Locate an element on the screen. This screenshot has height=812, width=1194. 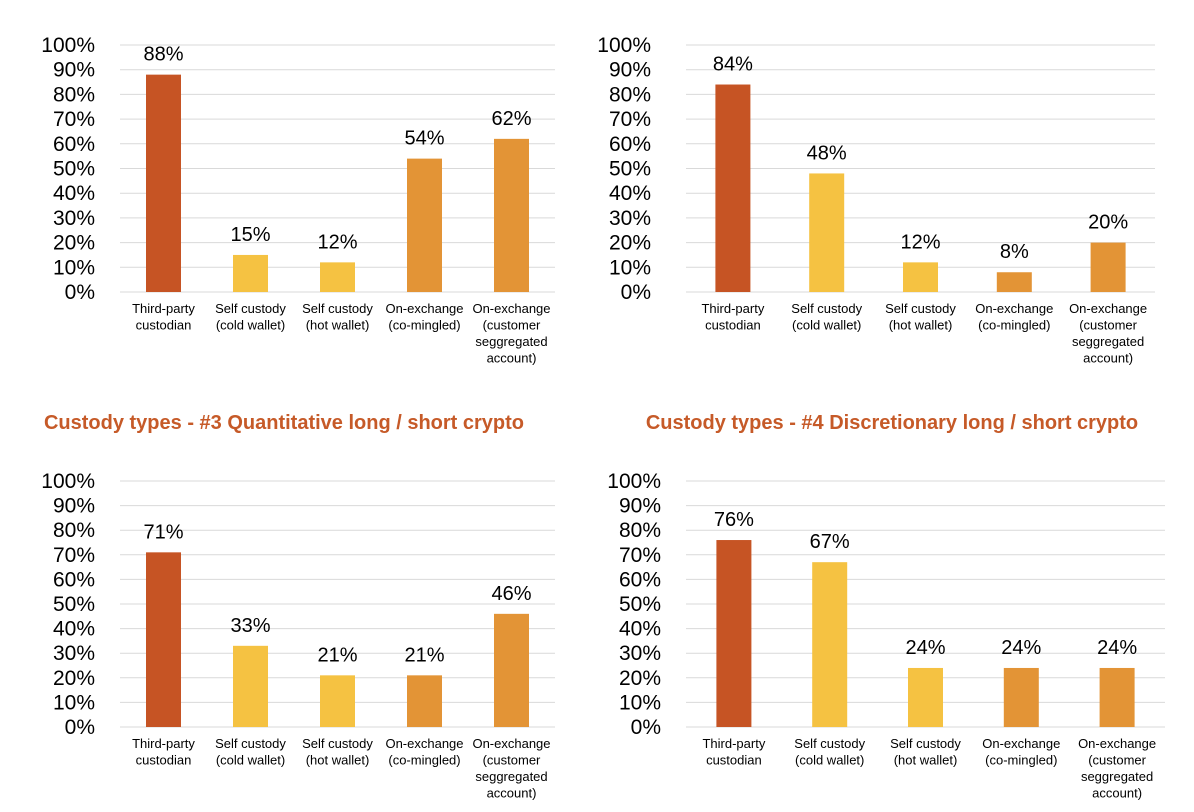
category-label-line: (hot wallet) is located at coordinates (338, 325).